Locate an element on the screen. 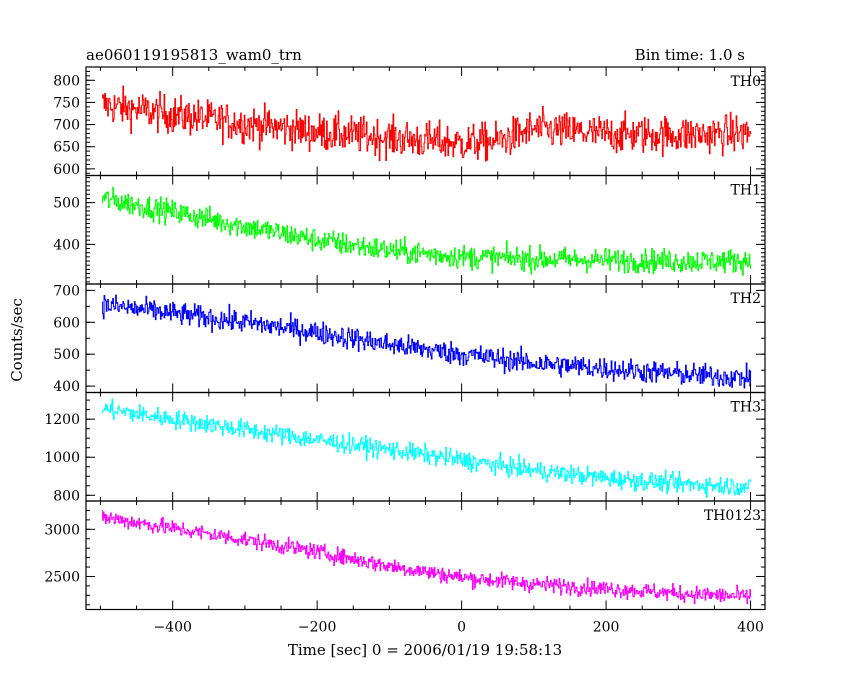  x-tick-label: −400 is located at coordinates (172, 628).